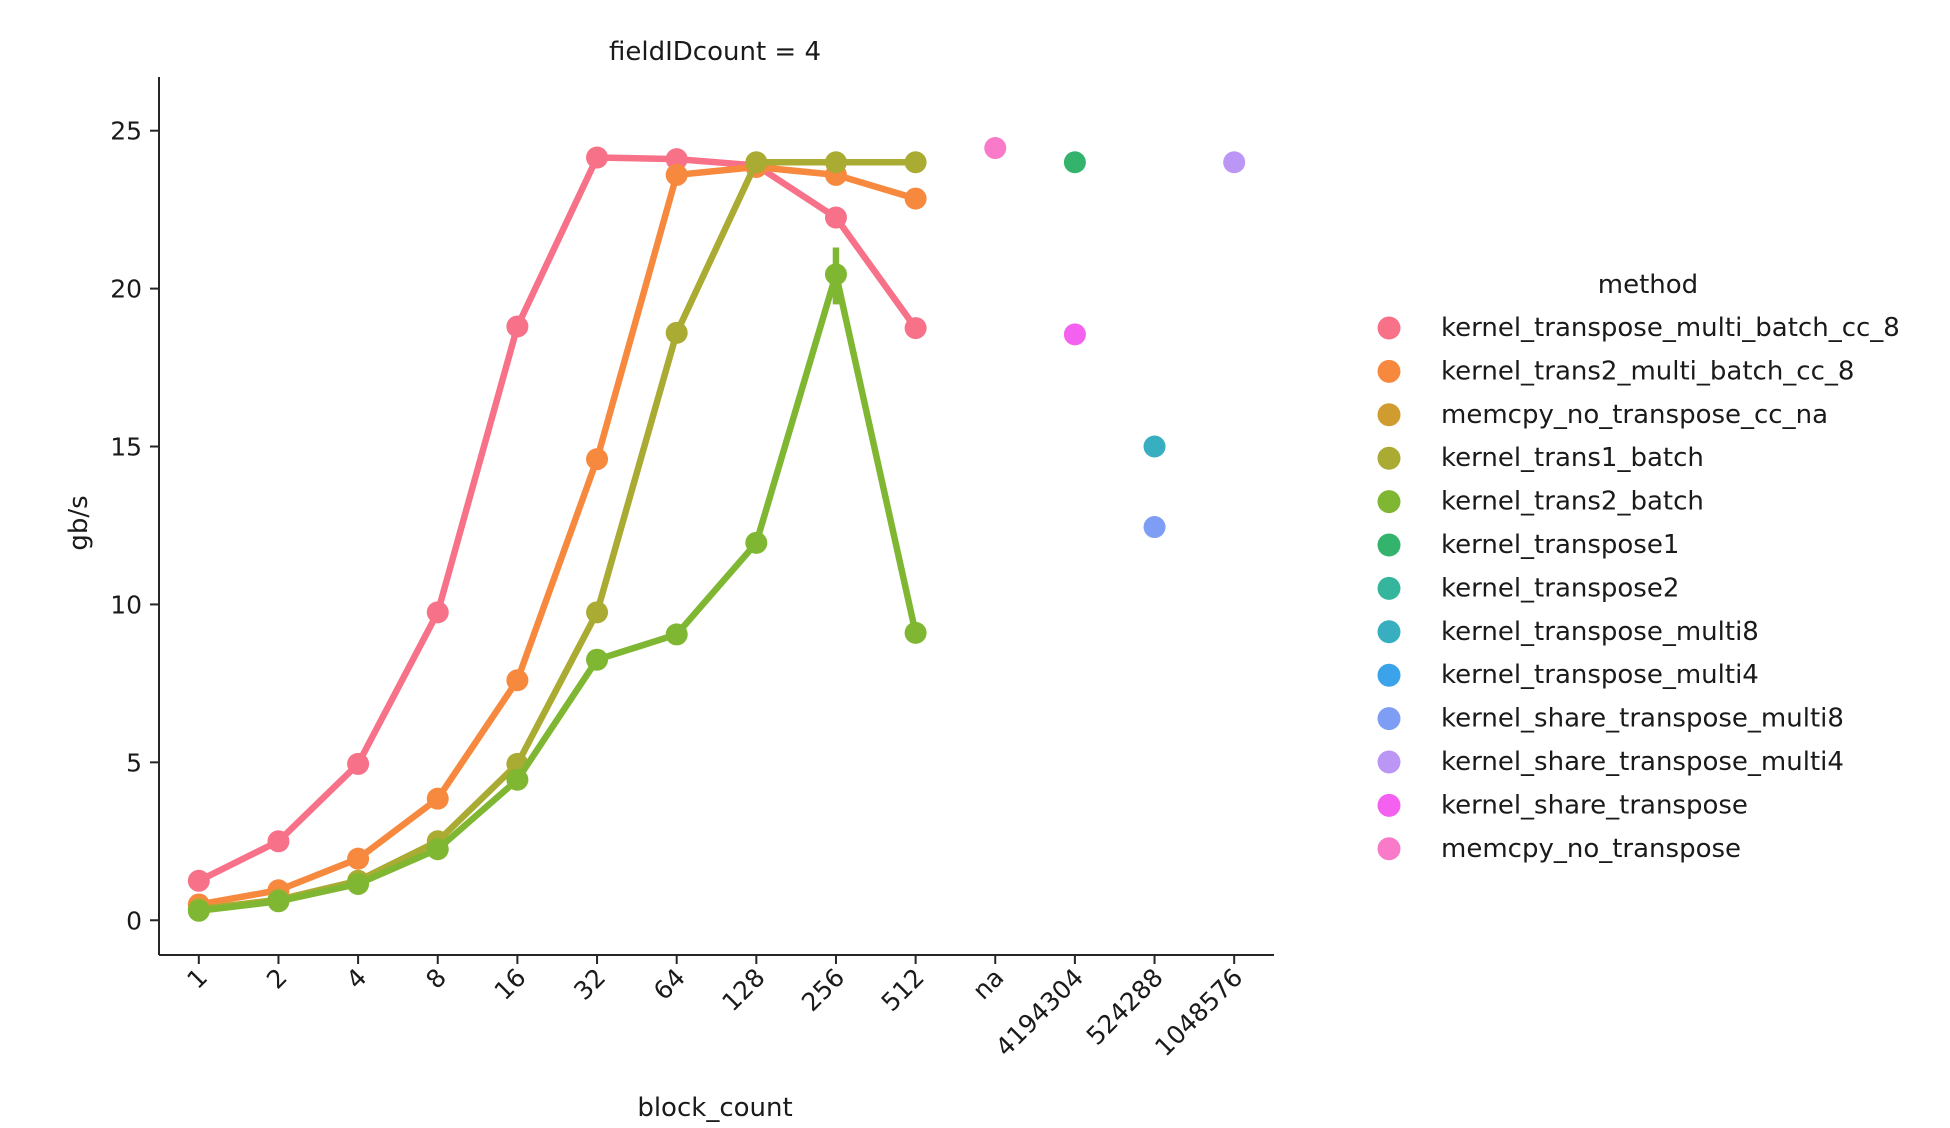 This screenshot has width=1950, height=1128. What do you see at coordinates (1594, 805) in the screenshot?
I see `legend-label: kernel_share_transpose` at bounding box center [1594, 805].